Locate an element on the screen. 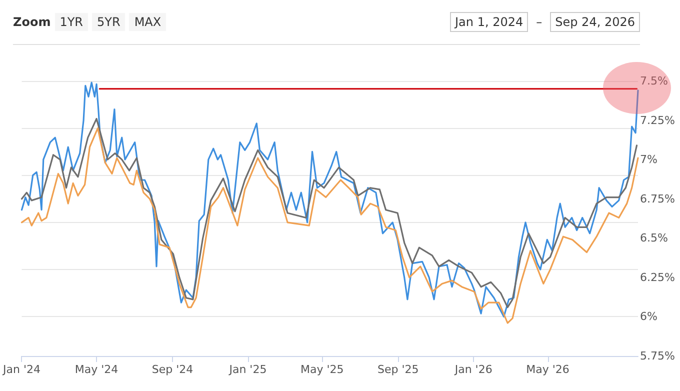 The width and height of the screenshot is (680, 391). y-tick-label: 6.5% is located at coordinates (654, 238).